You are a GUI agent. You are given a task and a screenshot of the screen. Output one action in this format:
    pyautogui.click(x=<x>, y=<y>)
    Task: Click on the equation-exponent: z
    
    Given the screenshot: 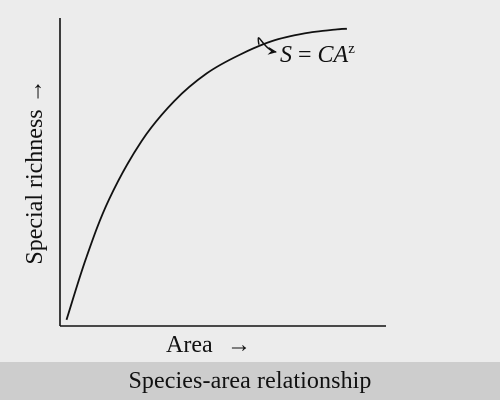 What is the action you would take?
    pyautogui.click(x=351, y=49)
    